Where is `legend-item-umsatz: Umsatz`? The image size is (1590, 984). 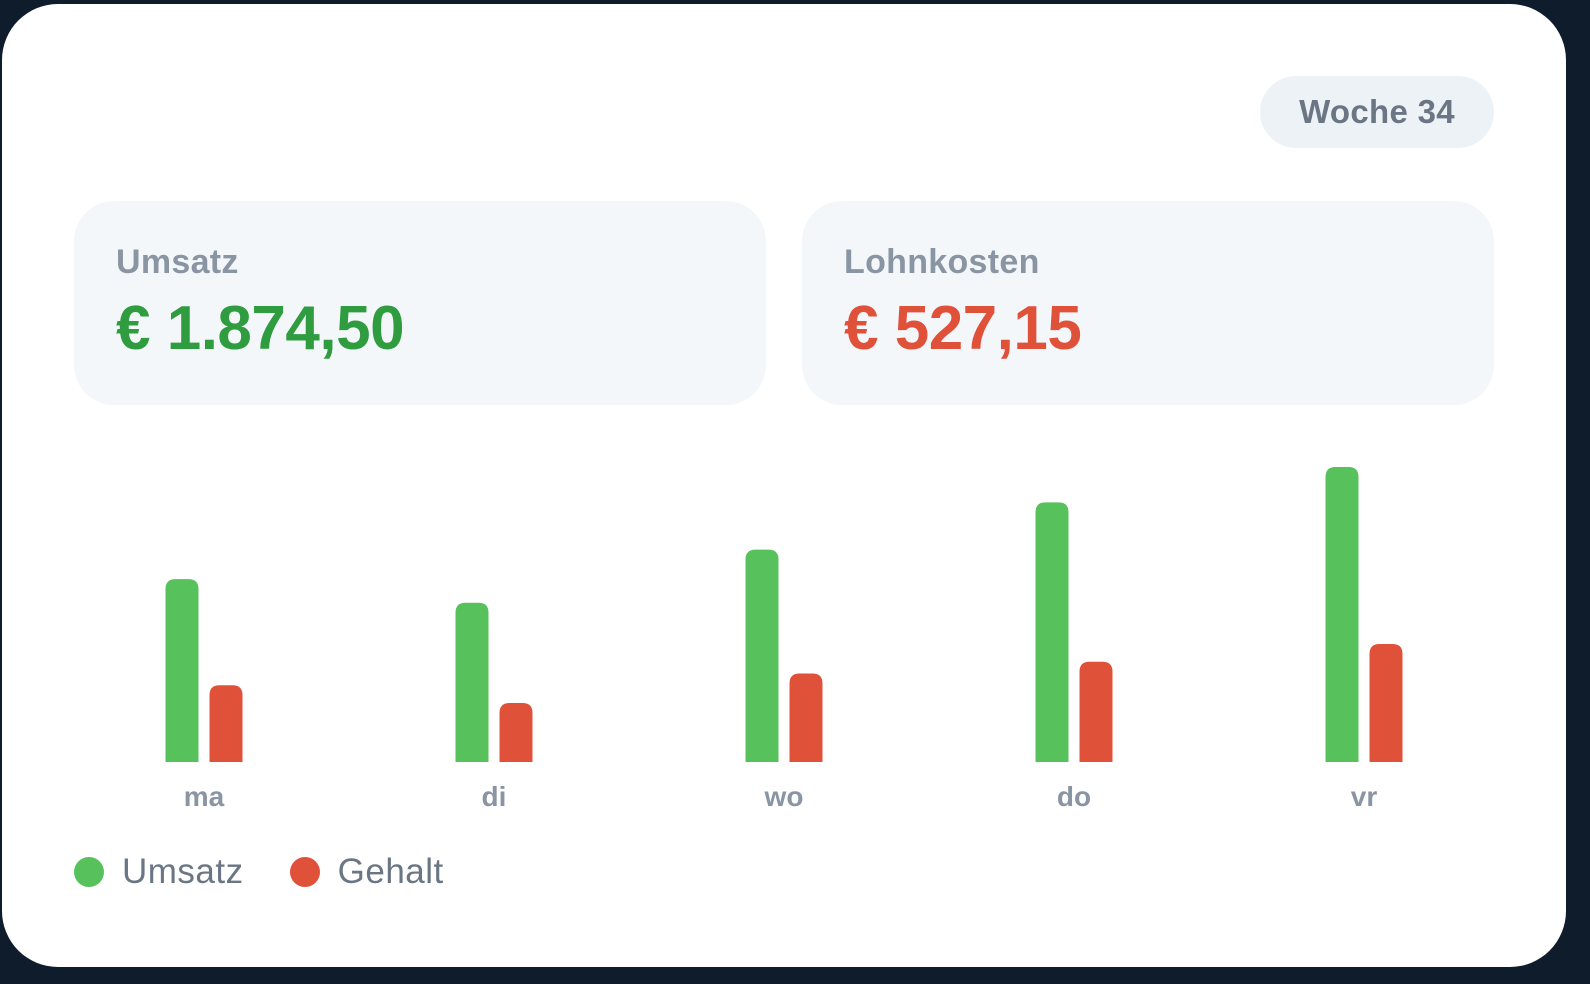 legend-item-umsatz: Umsatz is located at coordinates (159, 872).